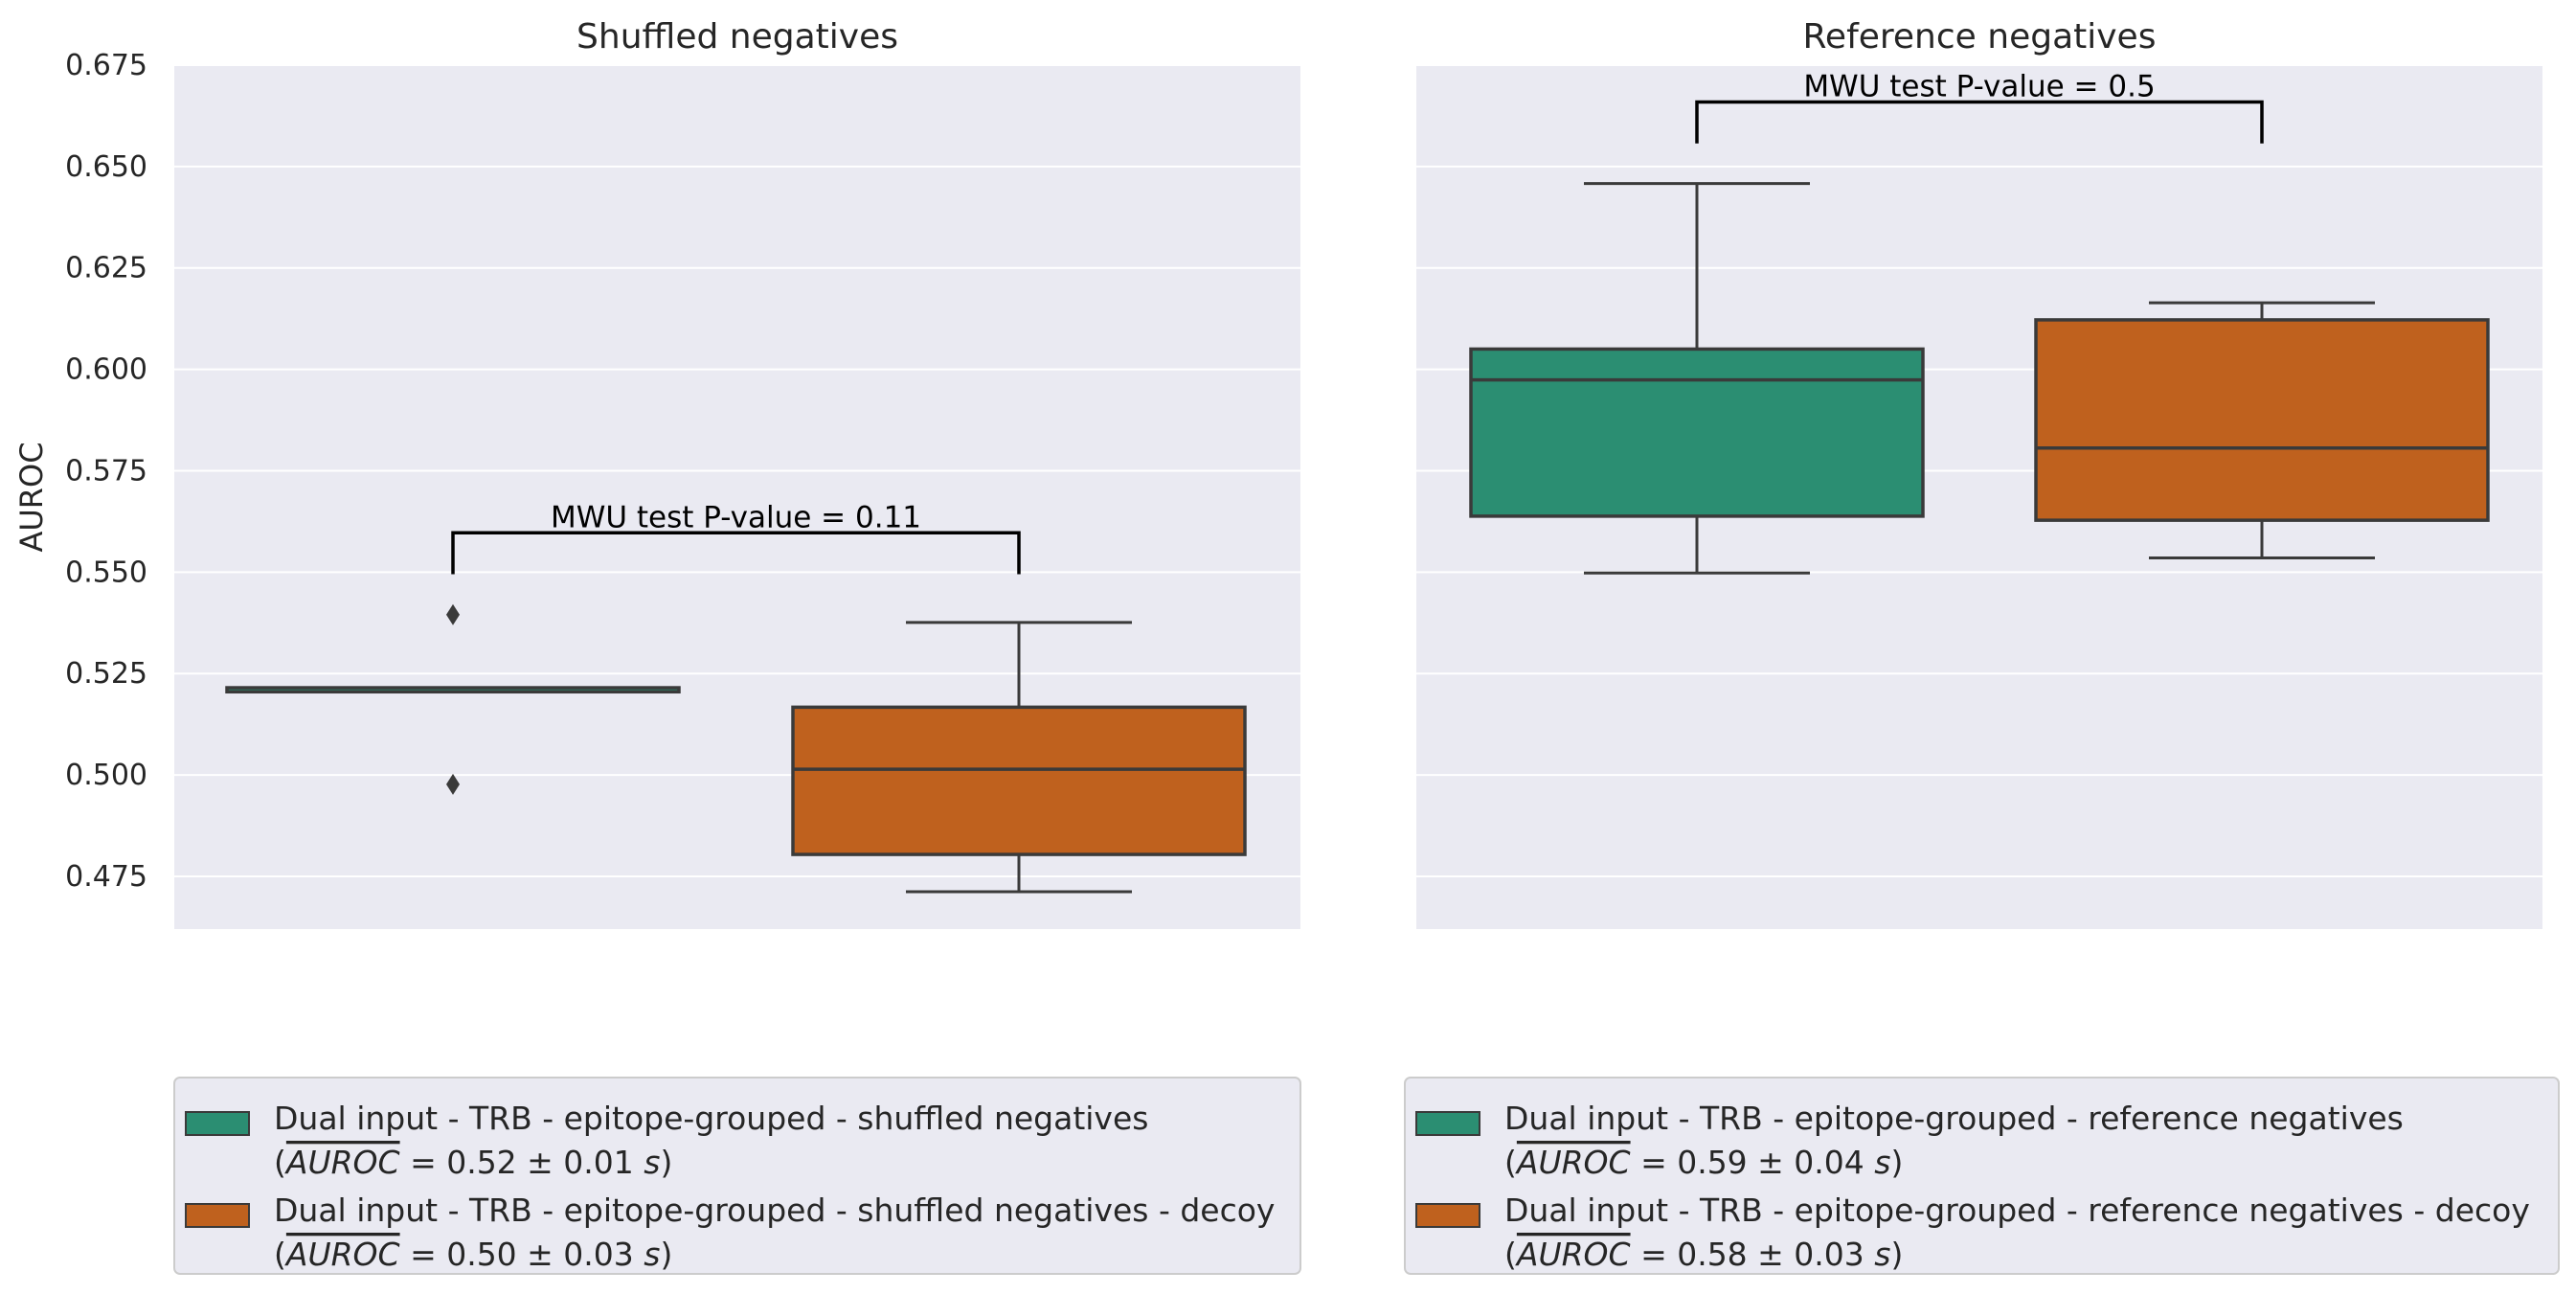  Describe the element at coordinates (737, 37) in the screenshot. I see `panel-title: Shuffled negatives` at that location.